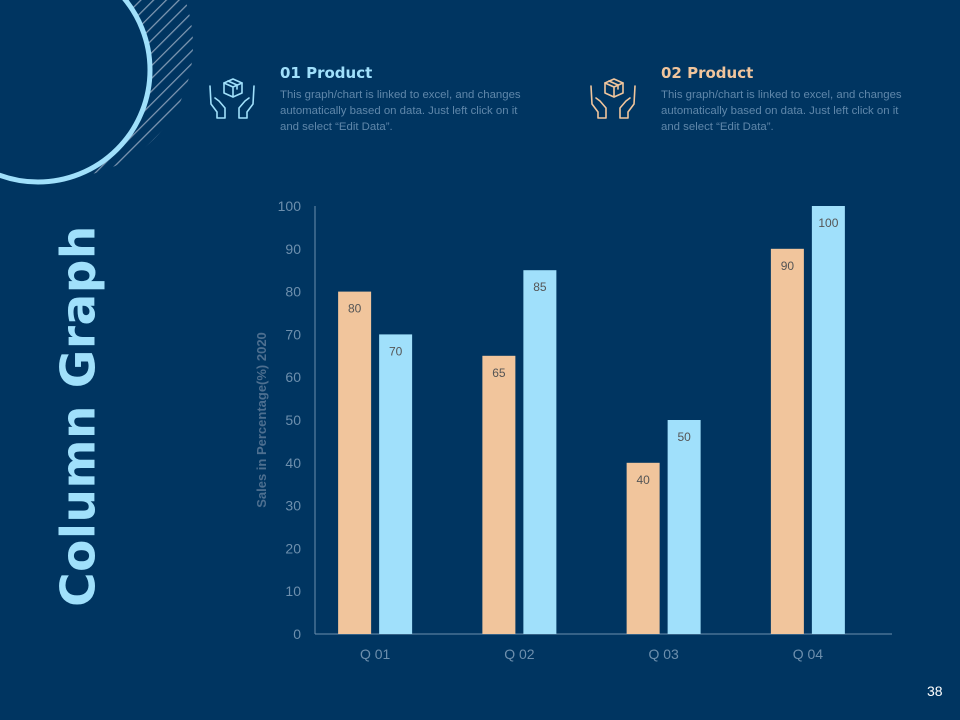  What do you see at coordinates (540, 287) in the screenshot?
I see `data-label: 85` at bounding box center [540, 287].